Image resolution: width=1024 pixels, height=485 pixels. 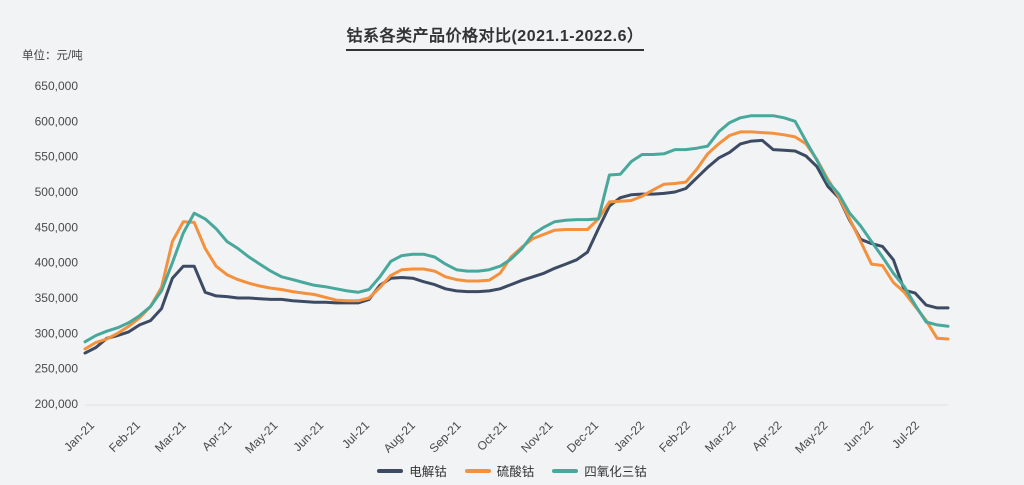 What do you see at coordinates (57, 333) in the screenshot?
I see `y-axis-tick-label: 300,000` at bounding box center [57, 333].